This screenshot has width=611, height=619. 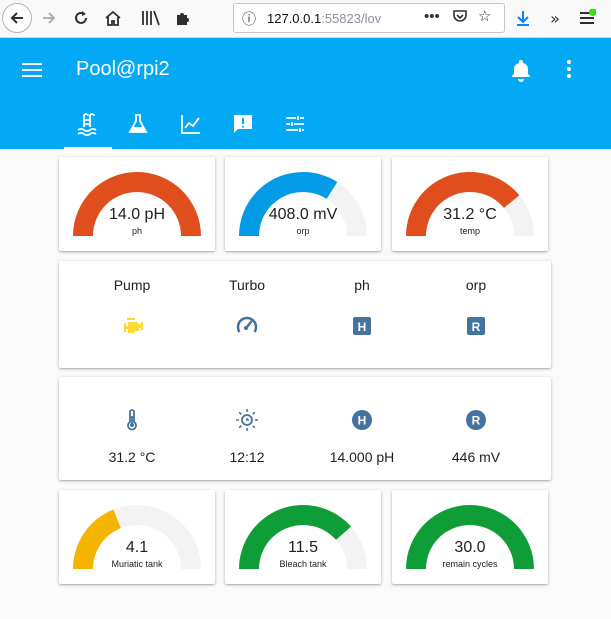 I want to click on pool-icon, so click(x=87, y=124).